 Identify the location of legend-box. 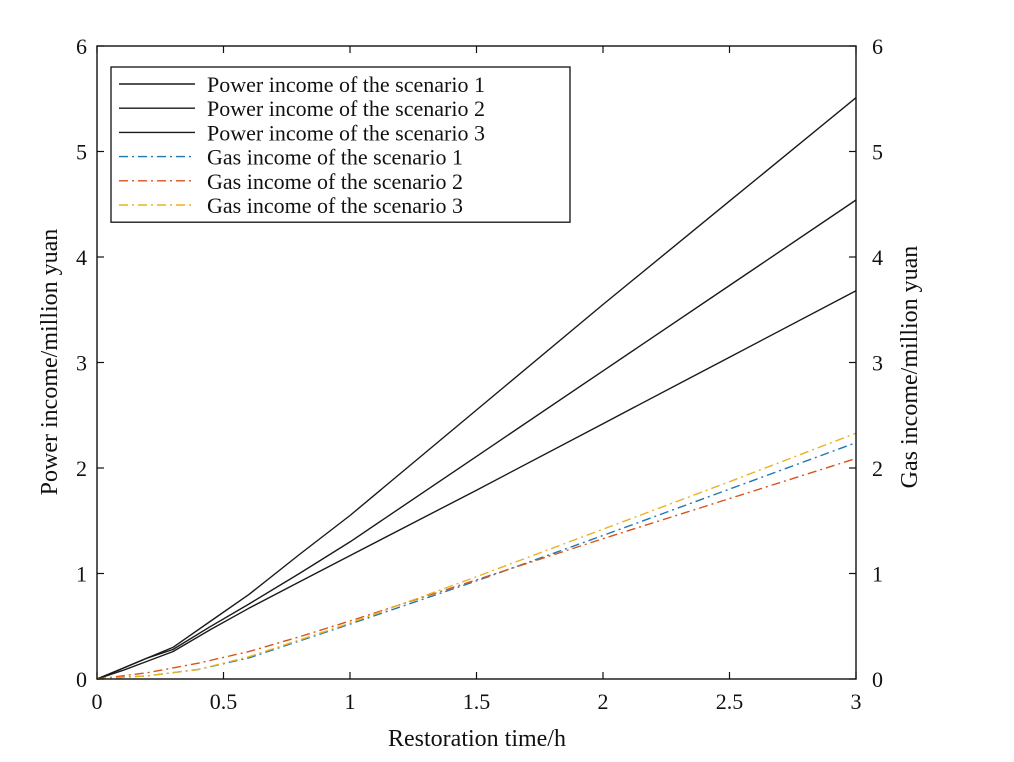
(340, 144).